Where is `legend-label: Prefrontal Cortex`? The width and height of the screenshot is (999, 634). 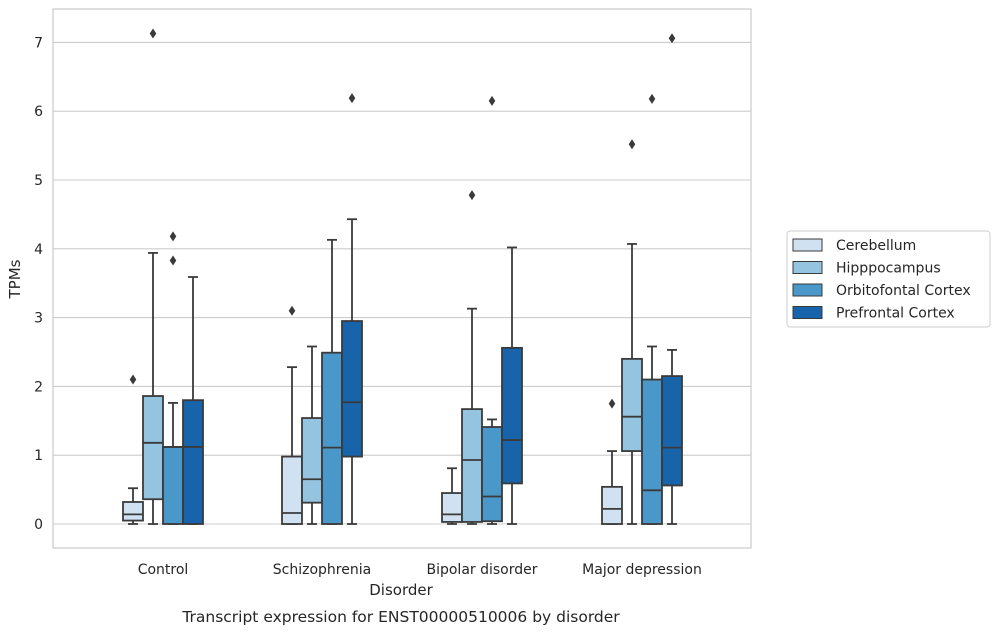
legend-label: Prefrontal Cortex is located at coordinates (895, 314).